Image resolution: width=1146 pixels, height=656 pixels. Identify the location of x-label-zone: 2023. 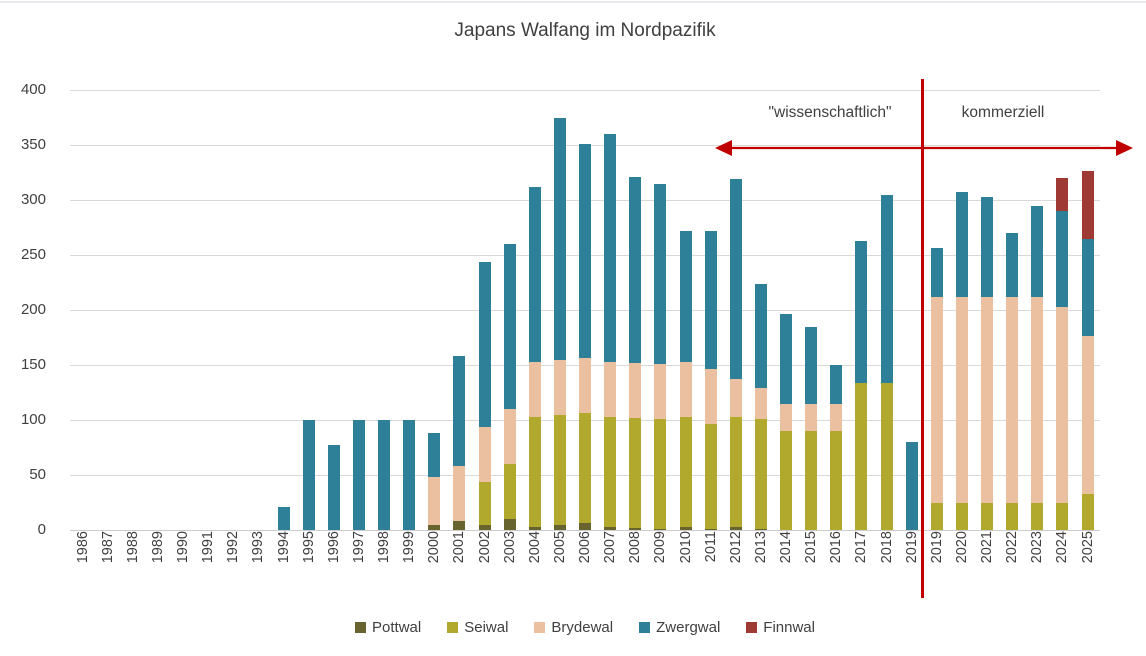
(1037, 562).